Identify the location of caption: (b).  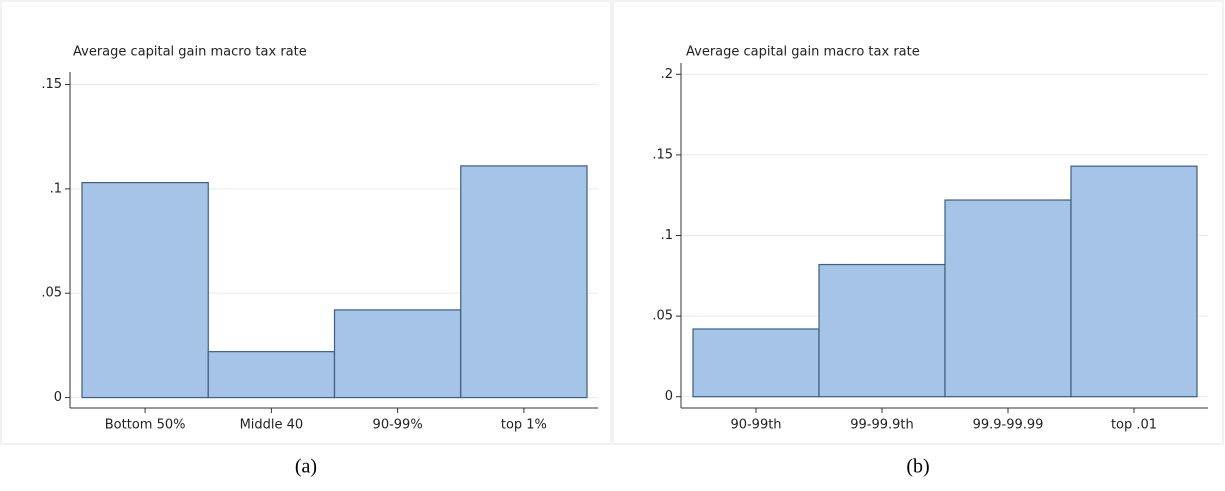
(917, 467).